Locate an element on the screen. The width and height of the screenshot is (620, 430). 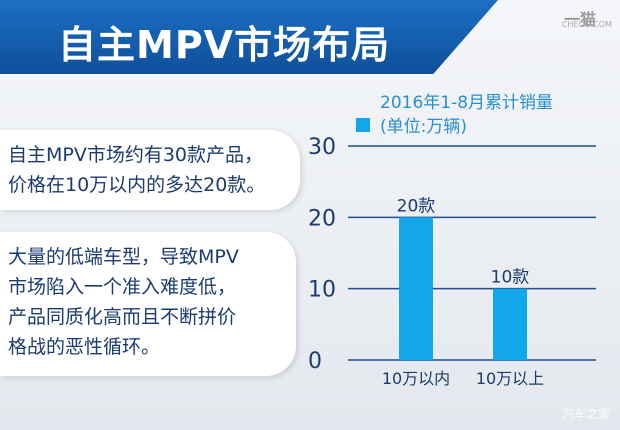
title-banner: 自主MPV市场布局 is located at coordinates (249, 37).